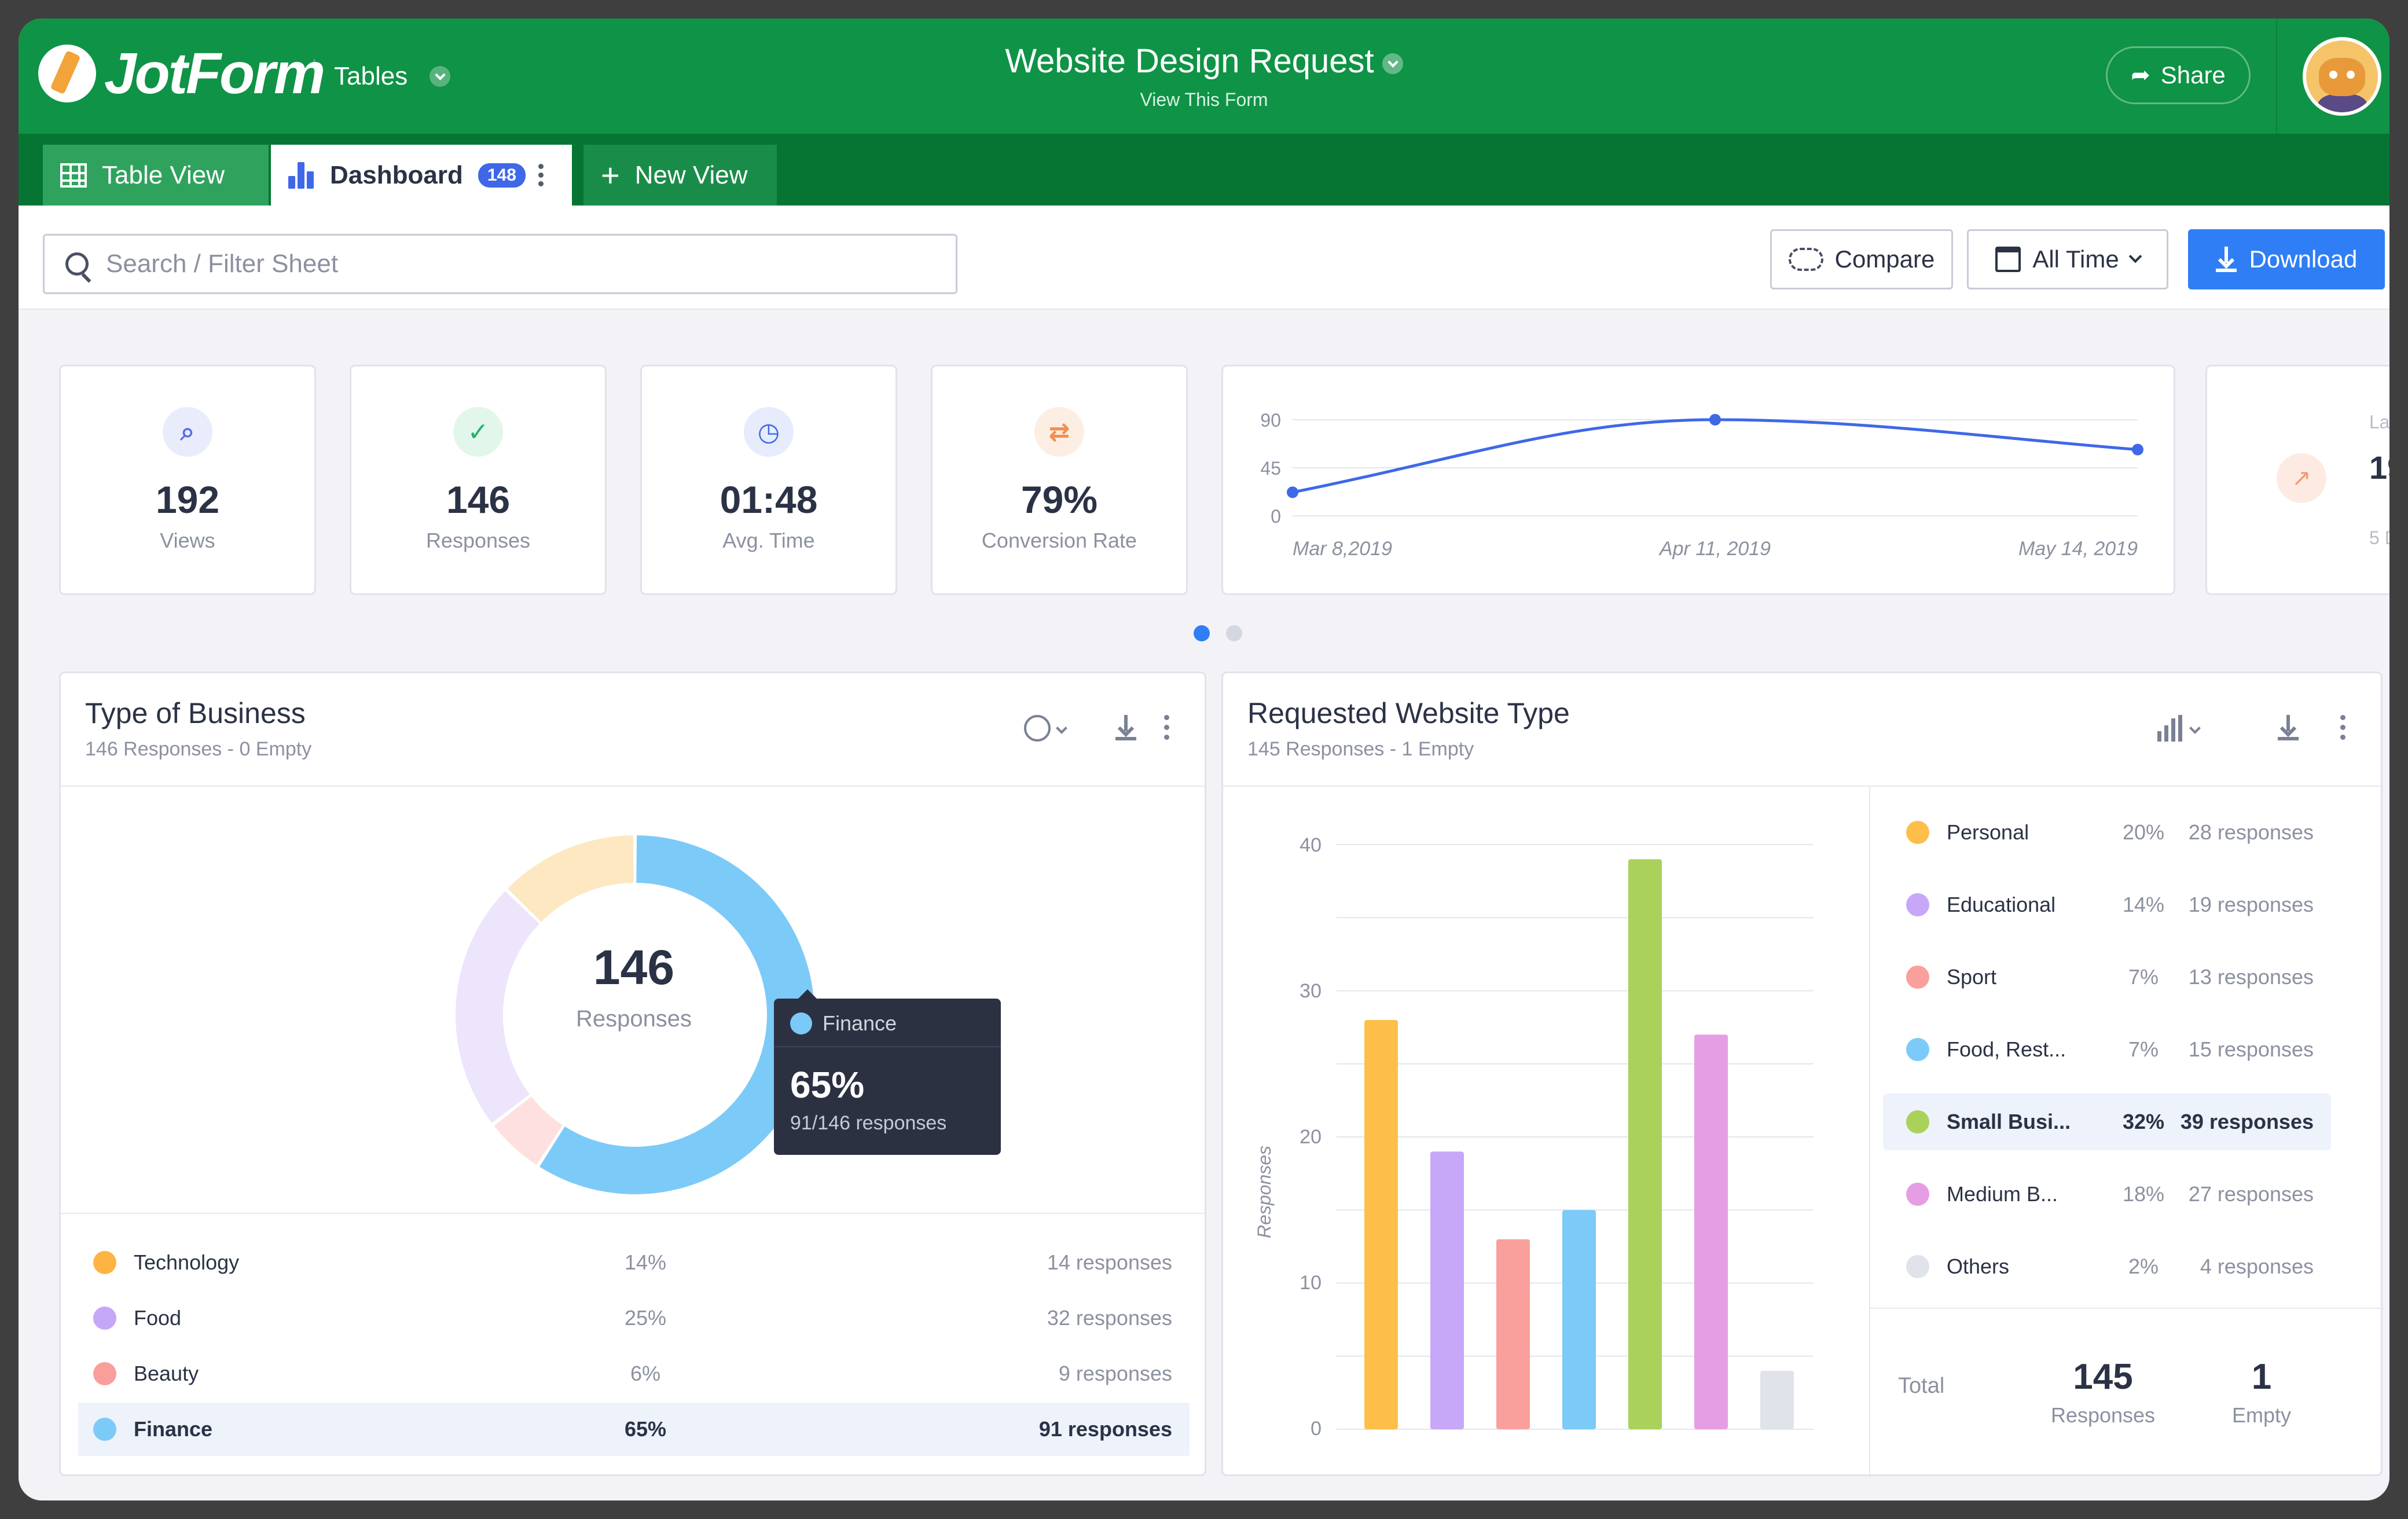  What do you see at coordinates (1862, 259) in the screenshot?
I see `compare-button: Compare` at bounding box center [1862, 259].